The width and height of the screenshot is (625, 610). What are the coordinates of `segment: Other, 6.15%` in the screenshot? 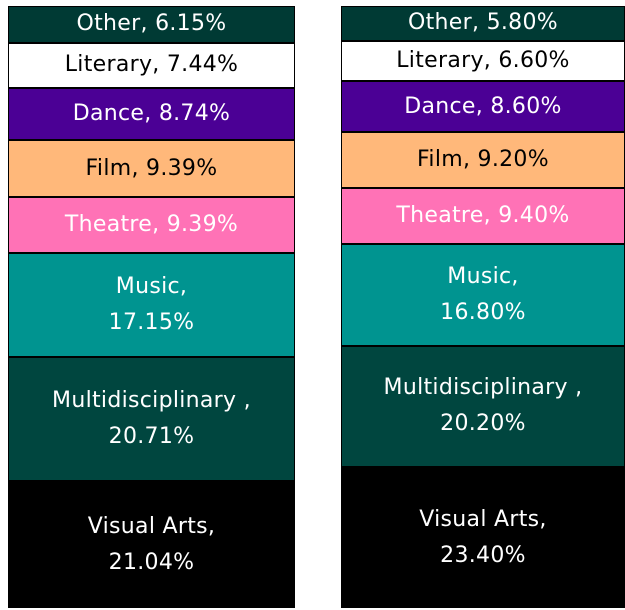 It's located at (151, 24).